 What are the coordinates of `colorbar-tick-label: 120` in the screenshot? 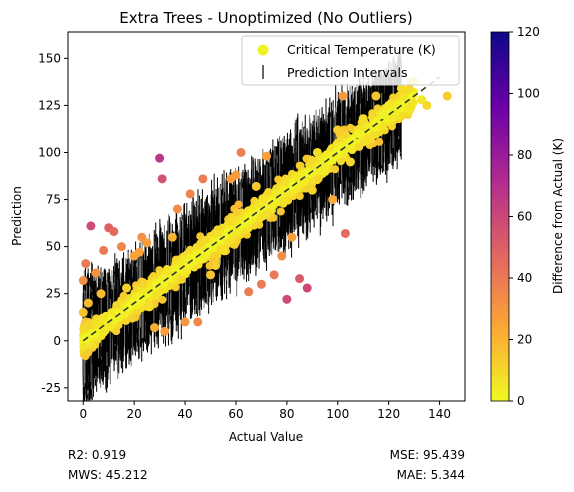 It's located at (528, 32).